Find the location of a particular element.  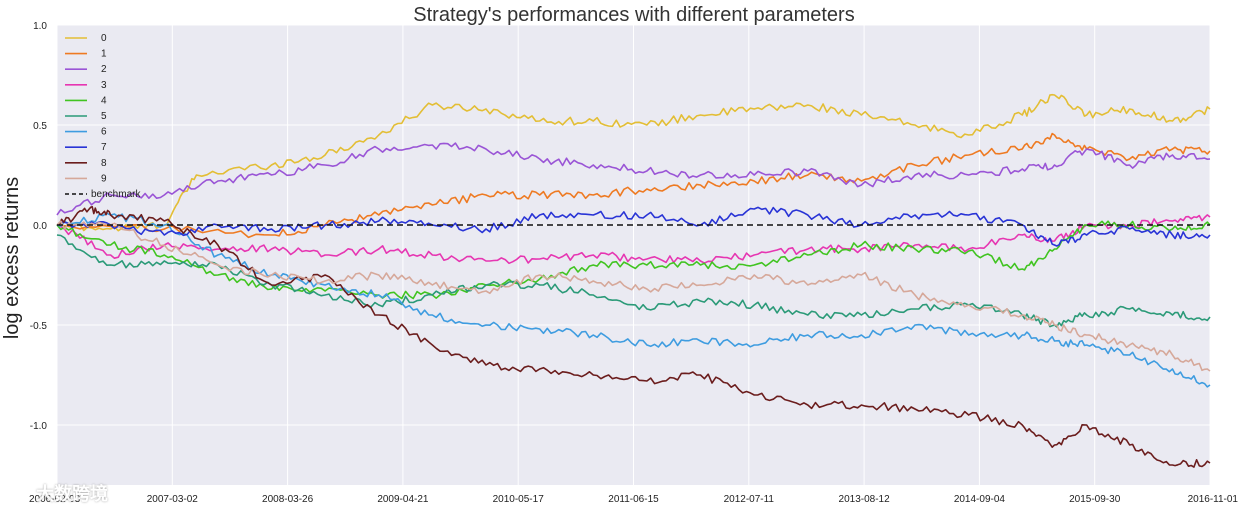

y-tick-label: -1.0 is located at coordinates (39, 426).